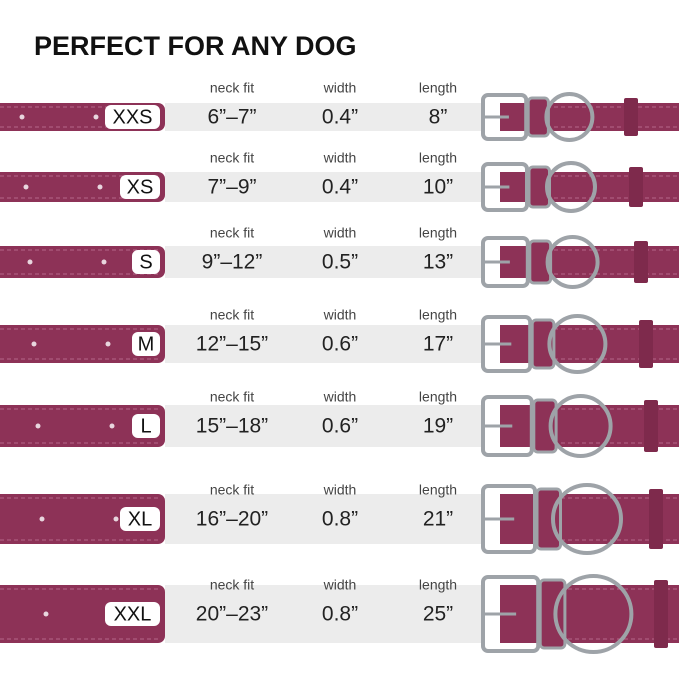 This screenshot has width=679, height=679. What do you see at coordinates (438, 117) in the screenshot?
I see `column-value: 8”` at bounding box center [438, 117].